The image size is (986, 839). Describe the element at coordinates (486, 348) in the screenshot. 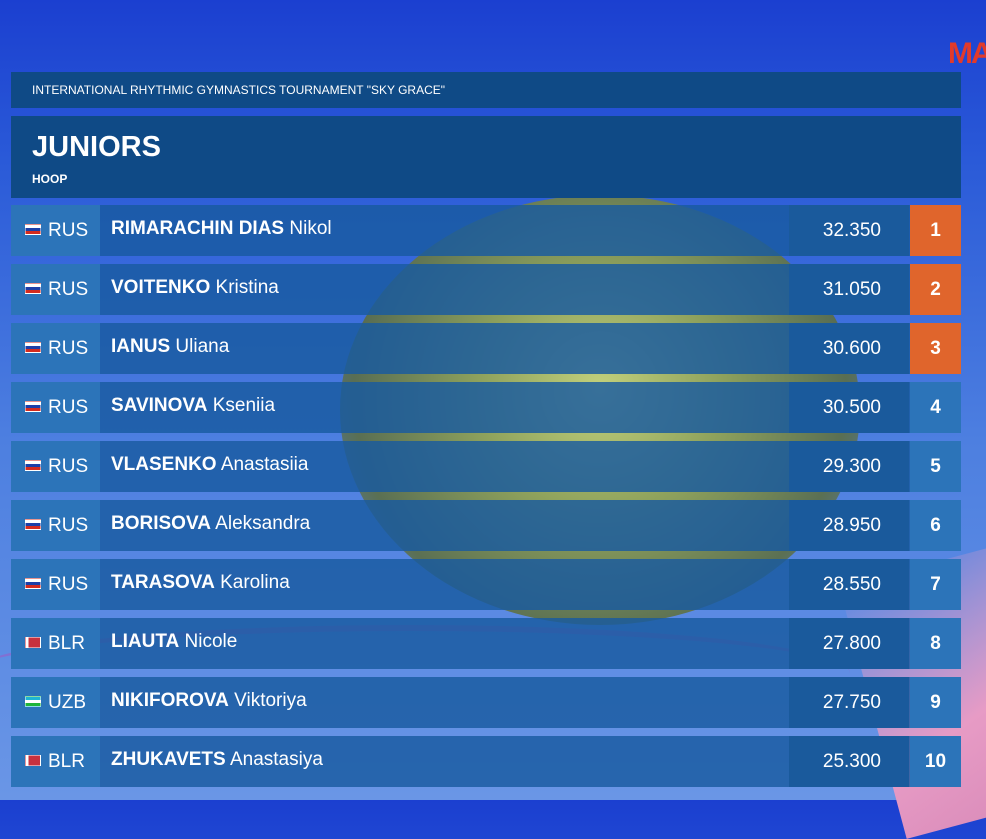

I see `result-row: RUS IANUS Uliana 30.600 3` at that location.